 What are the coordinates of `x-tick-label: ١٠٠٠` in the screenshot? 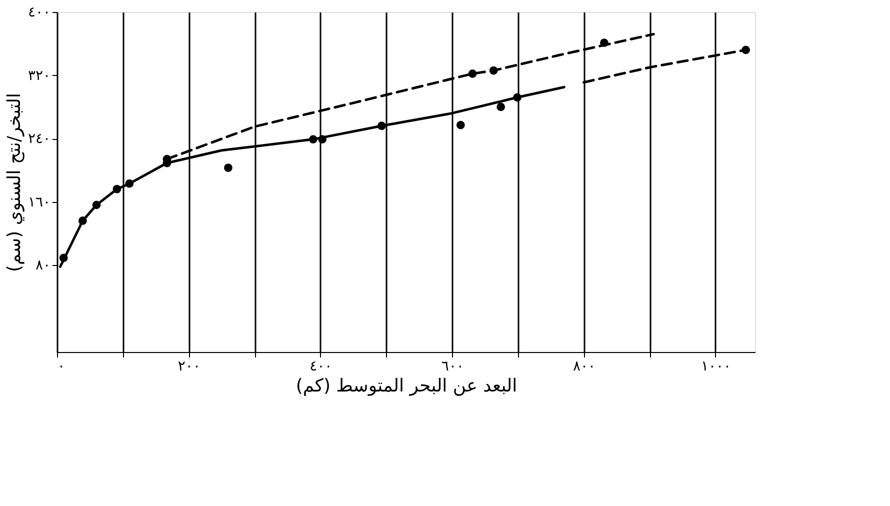 It's located at (716, 366).